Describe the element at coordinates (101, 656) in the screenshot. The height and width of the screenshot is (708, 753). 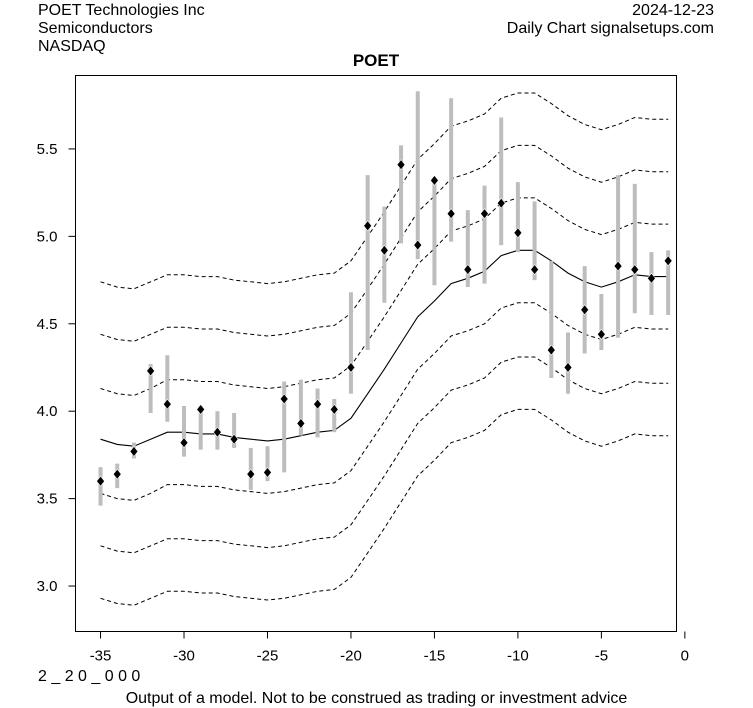
I see `x-tick-label: -35` at that location.